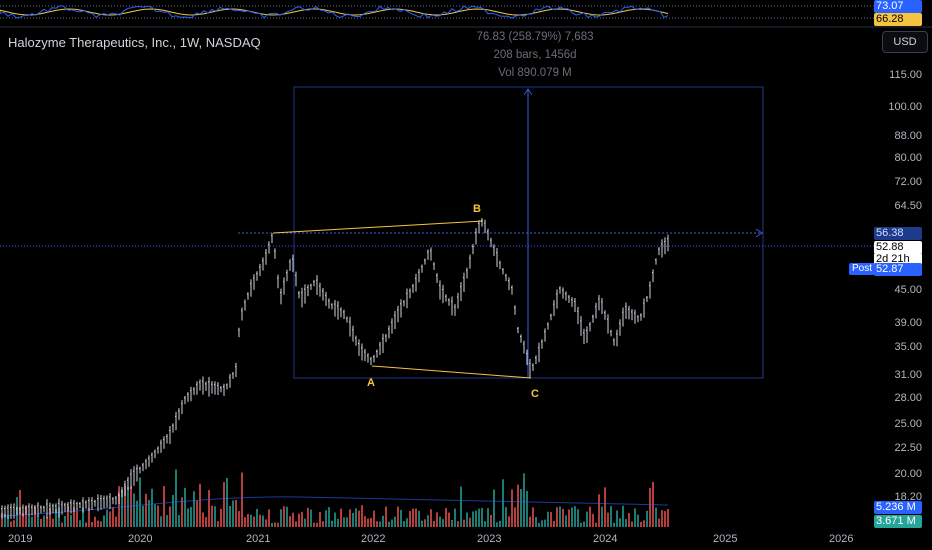 The height and width of the screenshot is (550, 932). Describe the element at coordinates (334, 12) in the screenshot. I see `rsi-pane` at that location.